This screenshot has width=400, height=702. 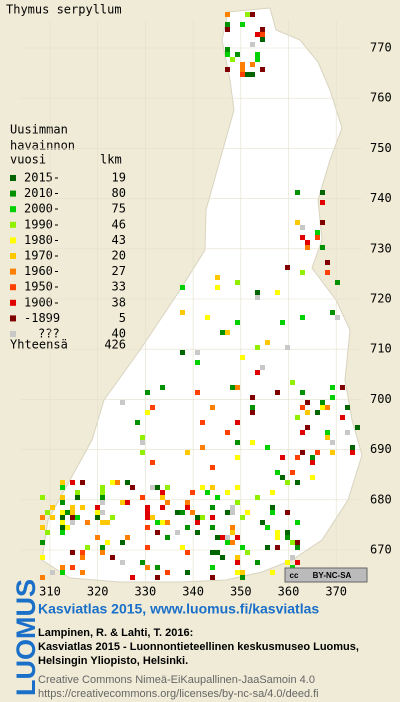 What do you see at coordinates (381, 148) in the screenshot?
I see `y-coordinate: 750` at bounding box center [381, 148].